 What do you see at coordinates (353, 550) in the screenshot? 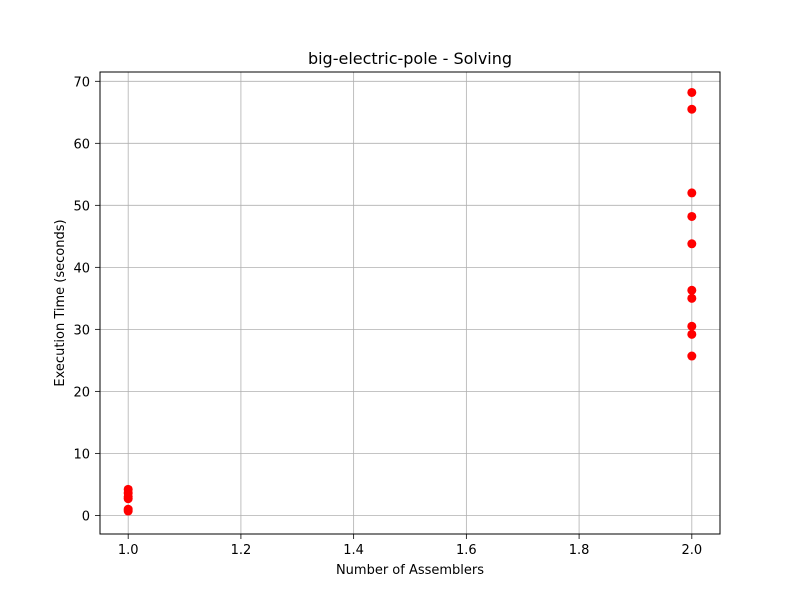
I see `x-tick-label: 1.4` at bounding box center [353, 550].